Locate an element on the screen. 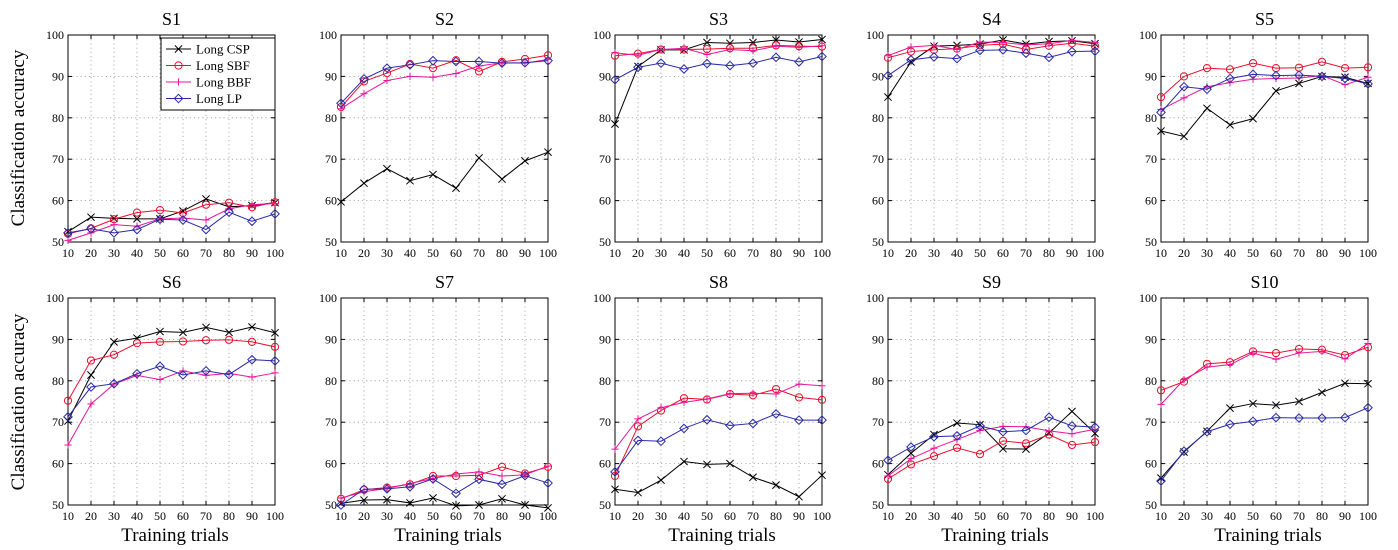 The height and width of the screenshot is (550, 1398). legend-item-long-bbf: Long BBF is located at coordinates (208, 82).